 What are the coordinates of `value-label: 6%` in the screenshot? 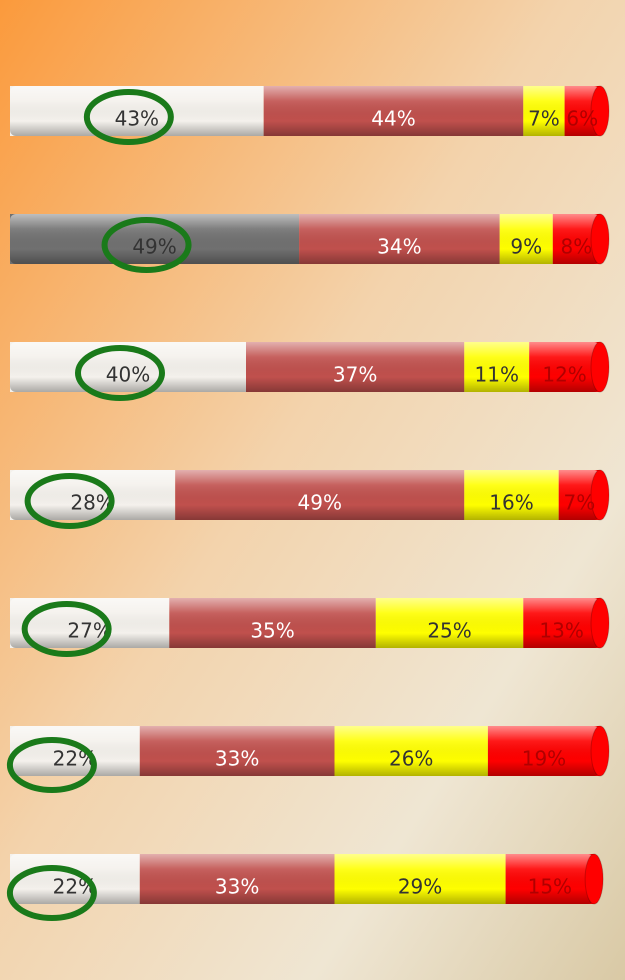 It's located at (582, 119).